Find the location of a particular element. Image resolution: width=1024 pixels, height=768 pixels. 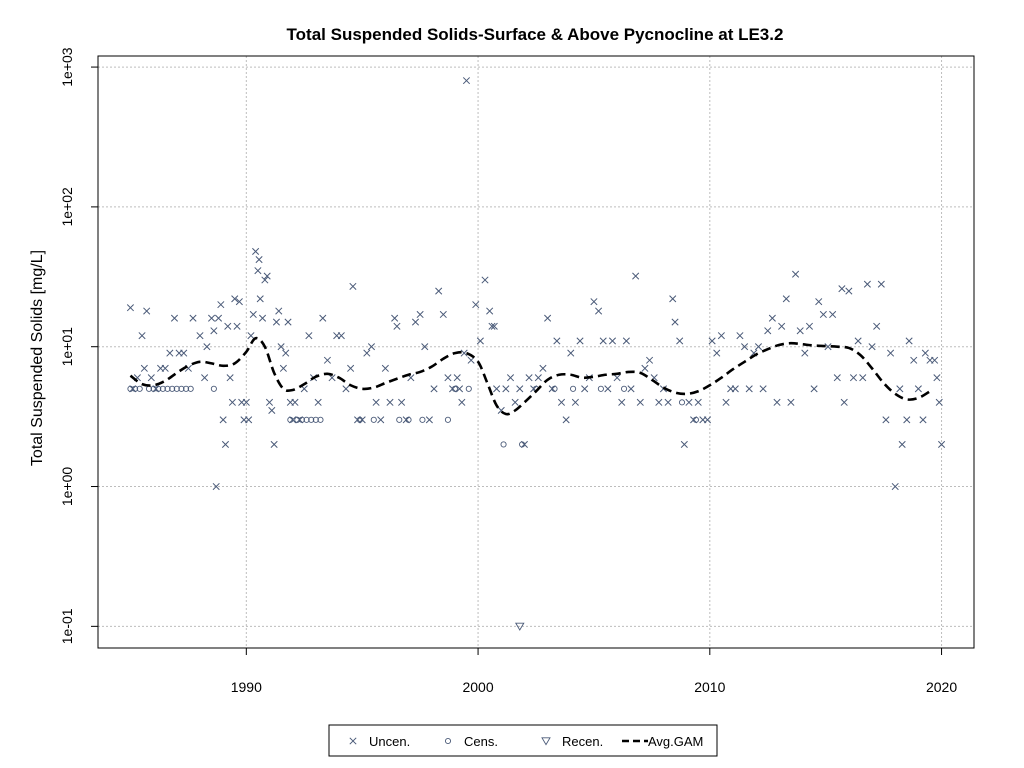

x-tick-label: 1990 is located at coordinates (246, 687).